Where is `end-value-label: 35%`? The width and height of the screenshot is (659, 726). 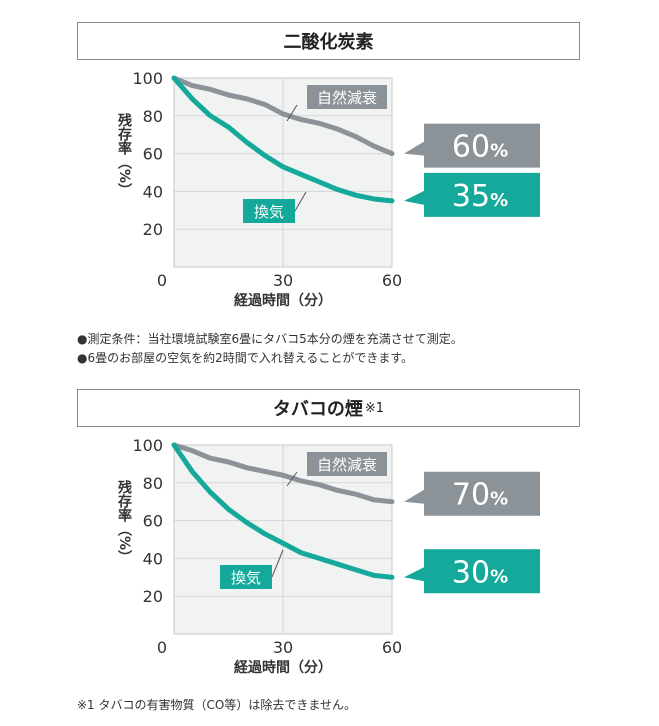 end-value-label: 35% is located at coordinates (480, 196).